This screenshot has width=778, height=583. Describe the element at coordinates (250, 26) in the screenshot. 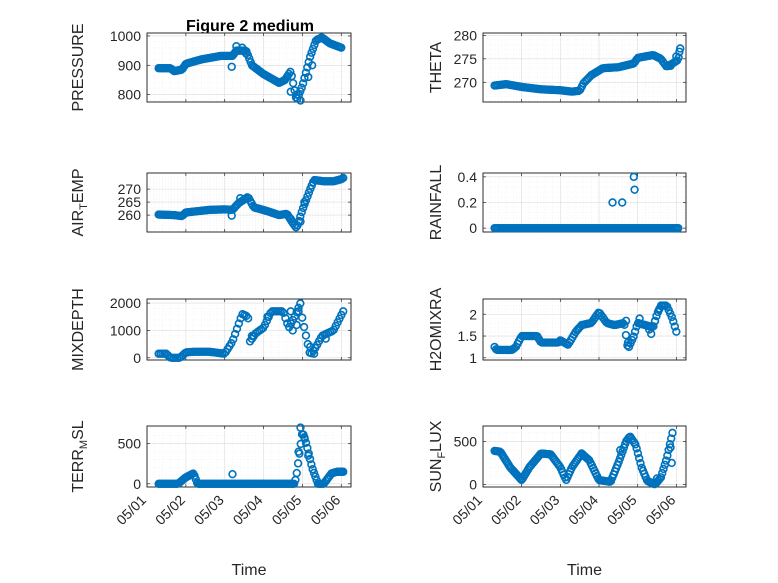

I see `figure-title: Figure 2 medium` at that location.